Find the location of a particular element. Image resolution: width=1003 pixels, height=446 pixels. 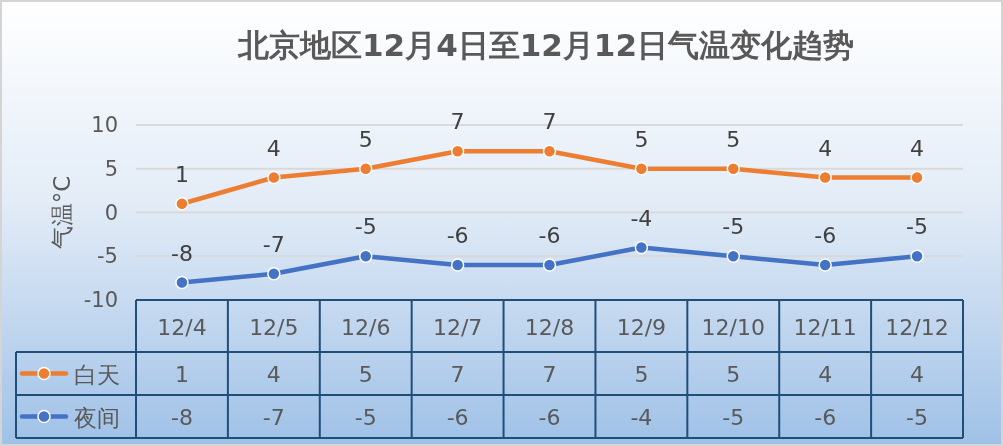

table-value: -7 is located at coordinates (273, 417).